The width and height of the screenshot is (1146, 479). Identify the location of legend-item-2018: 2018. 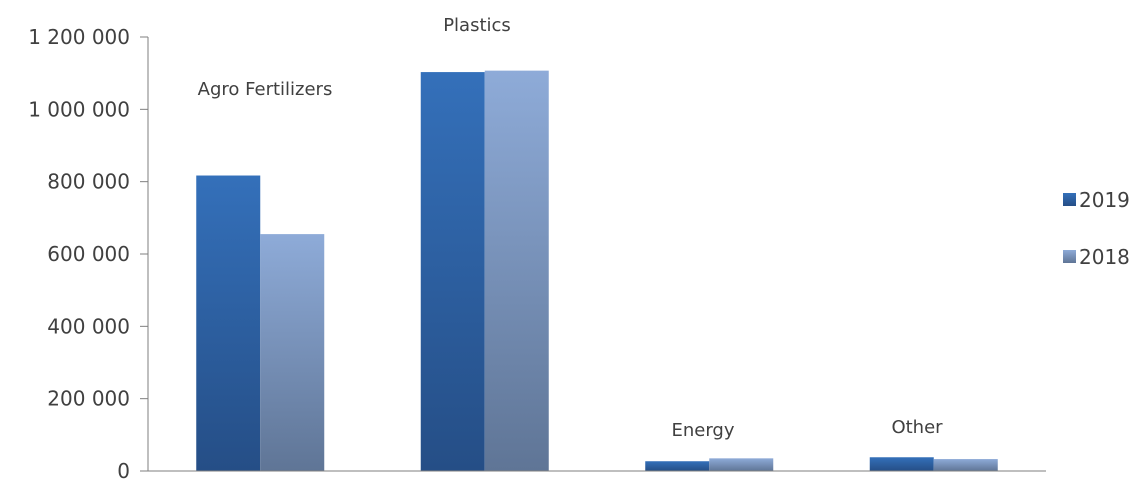
(1096, 257).